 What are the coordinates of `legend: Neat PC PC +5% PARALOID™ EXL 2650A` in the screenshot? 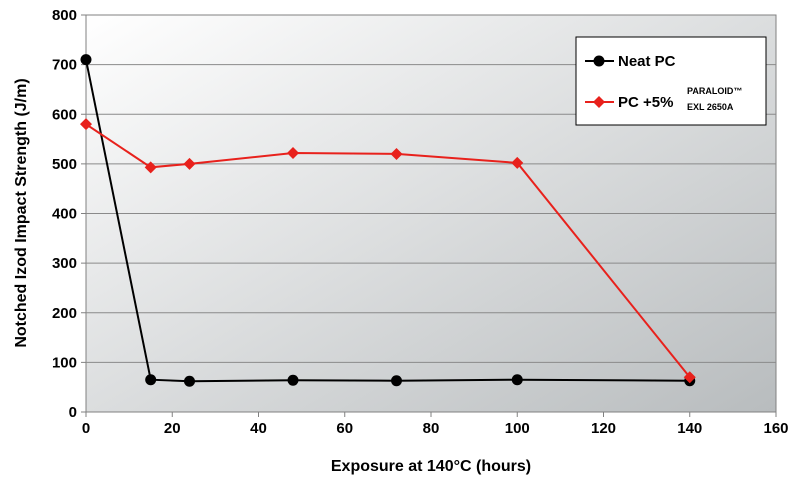 It's located at (671, 81).